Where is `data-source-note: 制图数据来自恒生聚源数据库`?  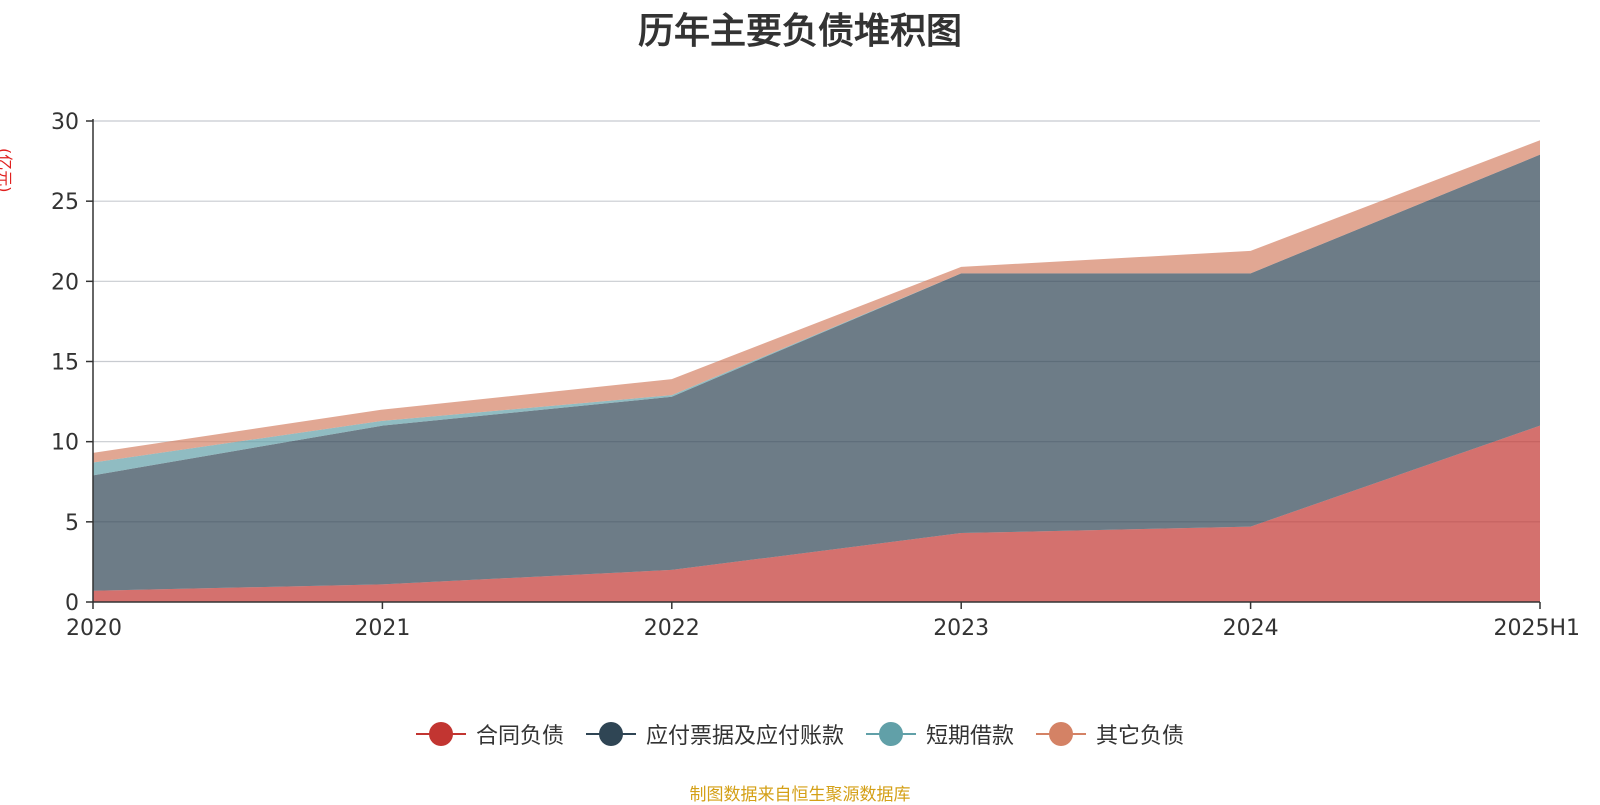
data-source-note: 制图数据来自恒生聚源数据库 is located at coordinates (800, 795).